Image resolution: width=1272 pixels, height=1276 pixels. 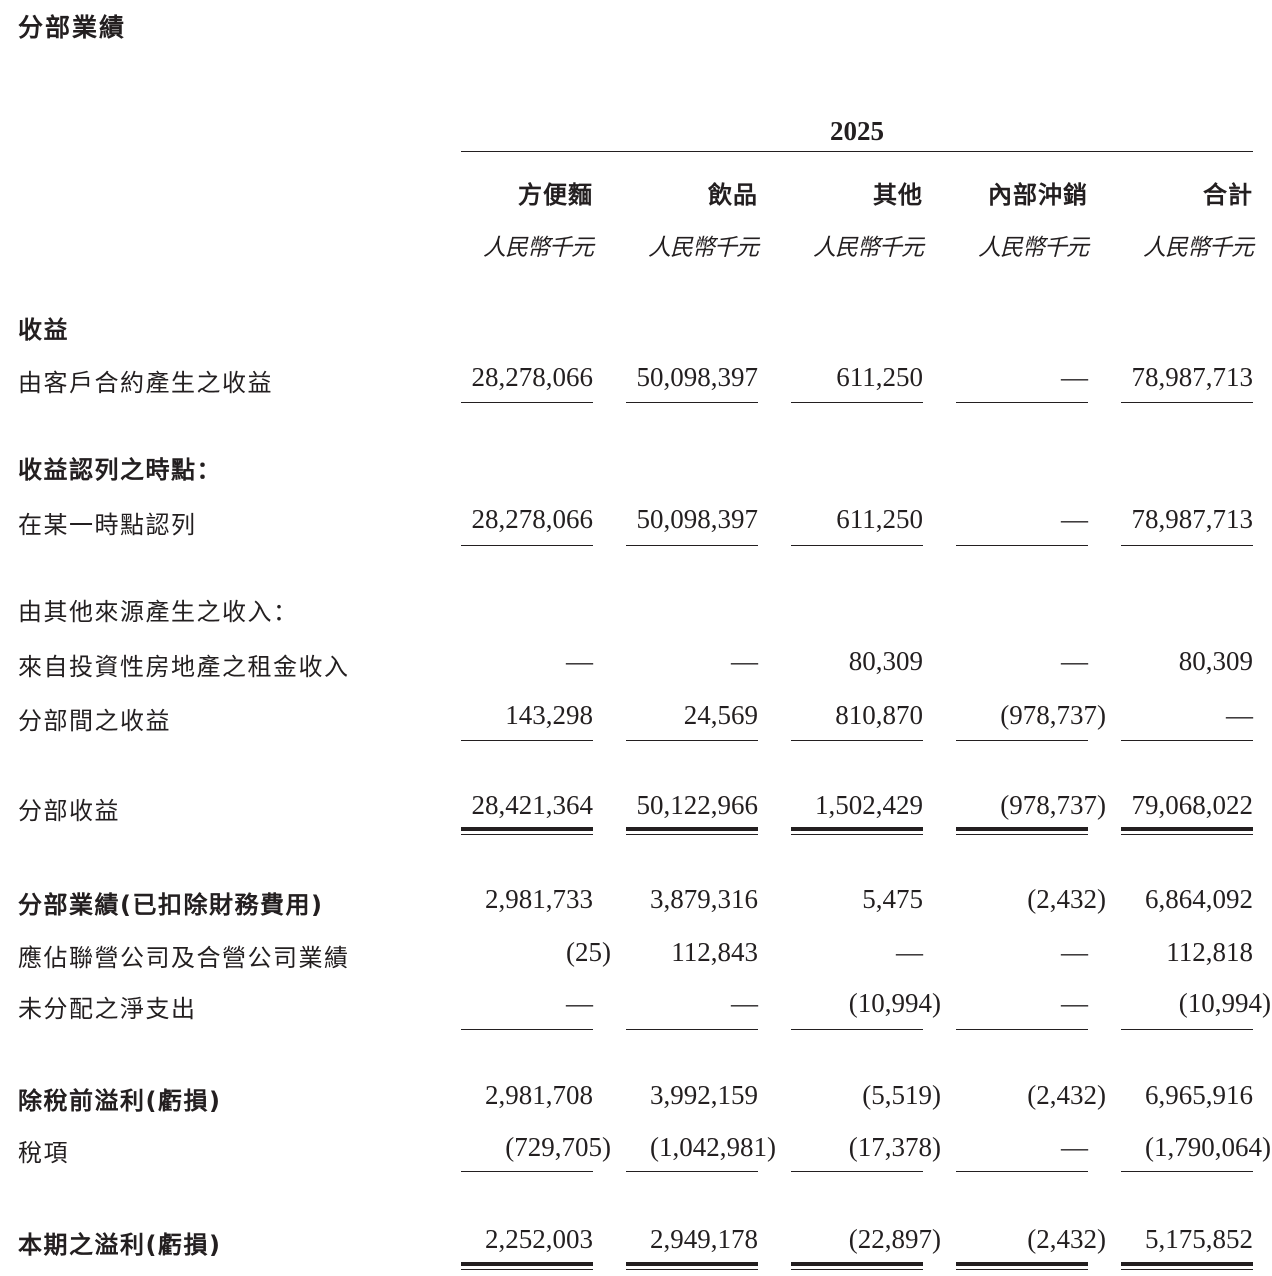 I want to click on row-label: 分部間之收益, so click(x=94, y=721).